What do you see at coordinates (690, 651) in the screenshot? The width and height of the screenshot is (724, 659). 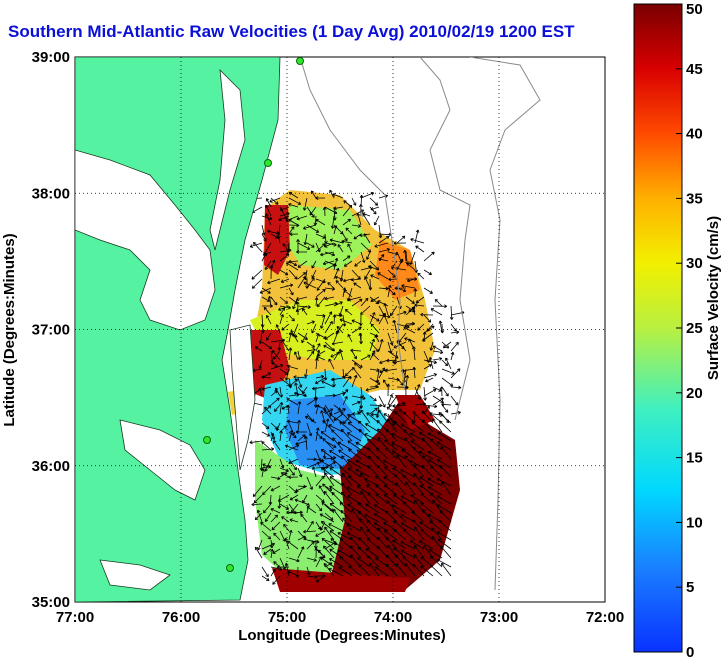 I see `colorbar-tick-label: 0` at bounding box center [690, 651].